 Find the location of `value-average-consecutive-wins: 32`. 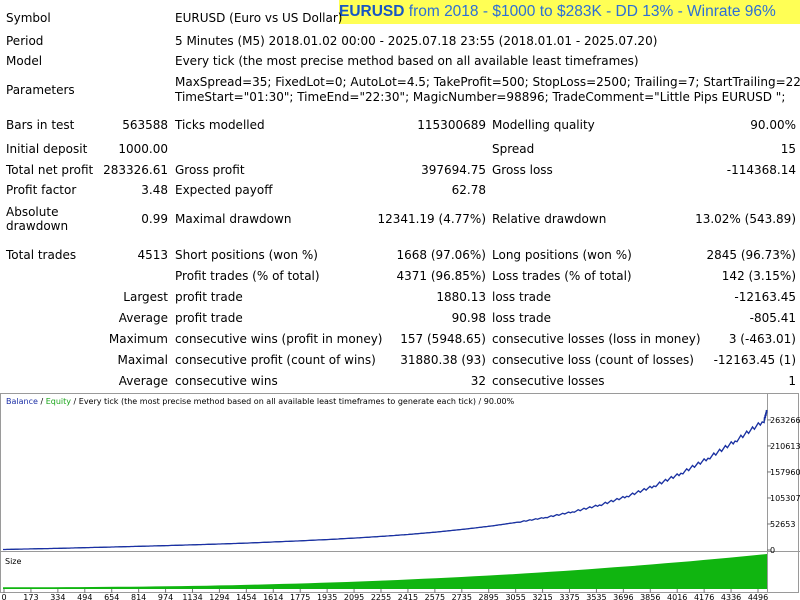

value-average-consecutive-wins: 32 is located at coordinates (478, 381).